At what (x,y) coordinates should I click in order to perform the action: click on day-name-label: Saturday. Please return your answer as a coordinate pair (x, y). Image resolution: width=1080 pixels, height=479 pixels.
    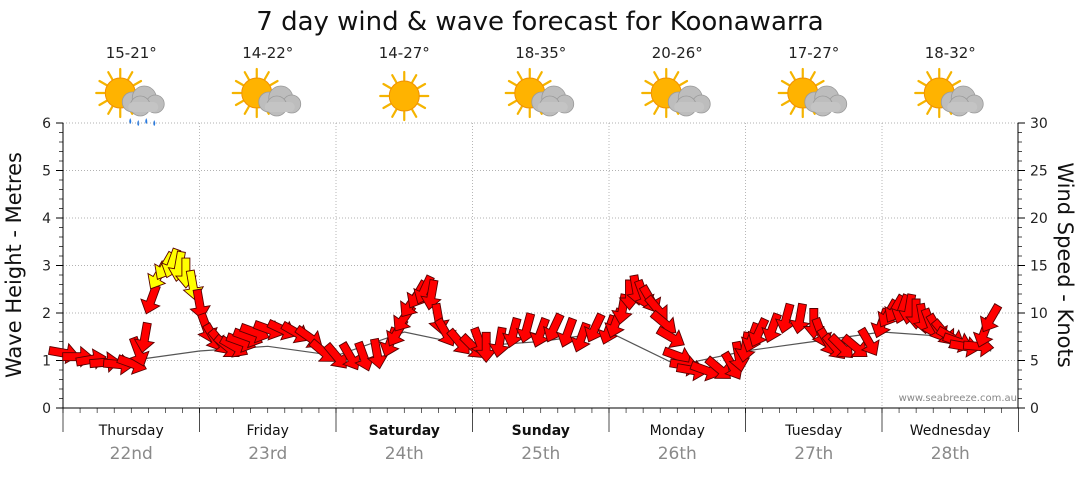
    Looking at the image, I should click on (404, 431).